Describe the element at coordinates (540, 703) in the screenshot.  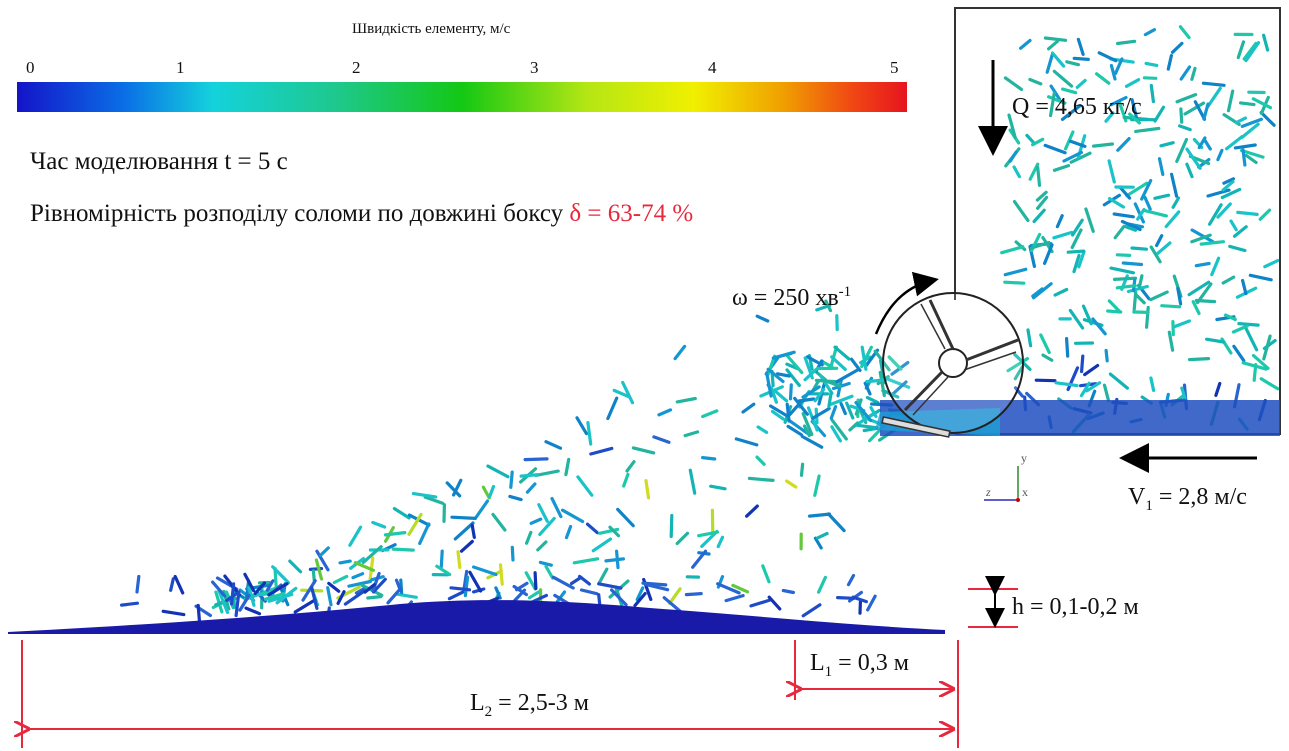
I see `l2-value: = 2,5-3 м` at that location.